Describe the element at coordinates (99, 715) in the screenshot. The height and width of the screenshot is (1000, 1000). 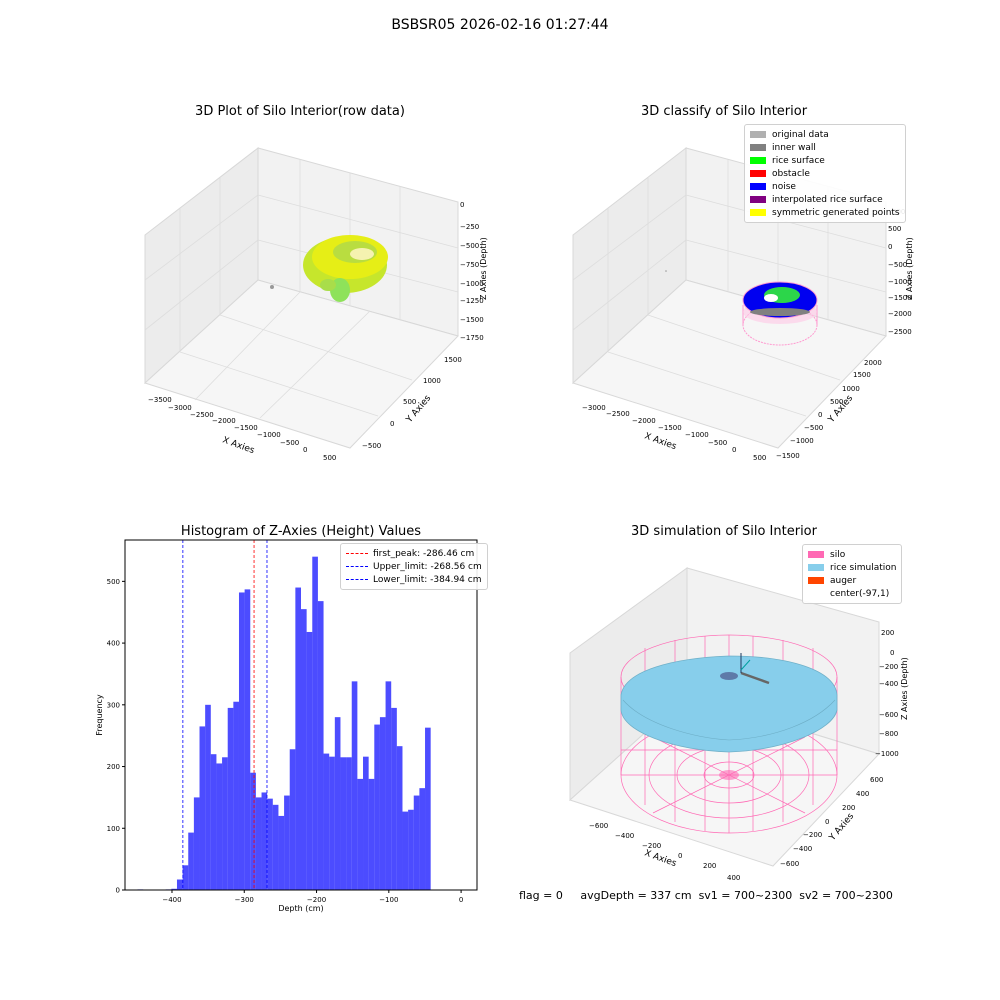
I see `histogram-ylabel: Frequency` at that location.